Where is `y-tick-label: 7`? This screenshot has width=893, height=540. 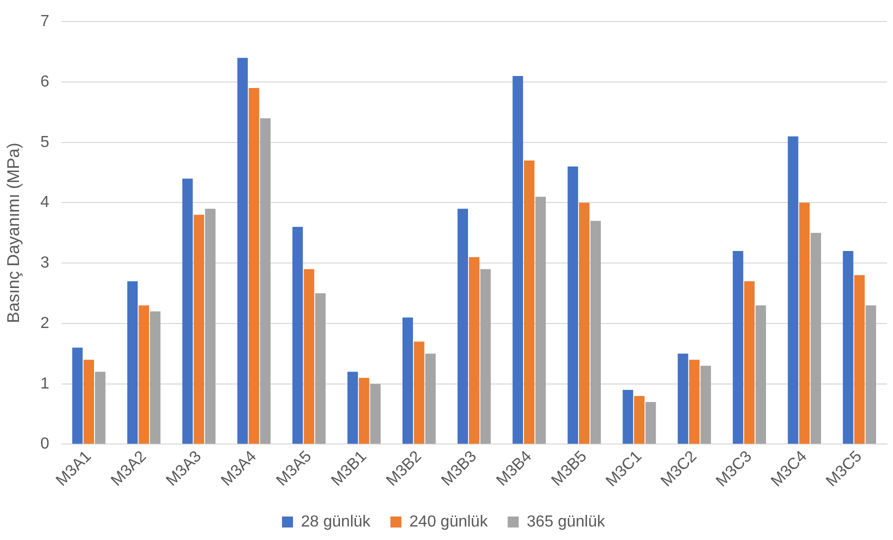 y-tick-label: 7 is located at coordinates (45, 21).